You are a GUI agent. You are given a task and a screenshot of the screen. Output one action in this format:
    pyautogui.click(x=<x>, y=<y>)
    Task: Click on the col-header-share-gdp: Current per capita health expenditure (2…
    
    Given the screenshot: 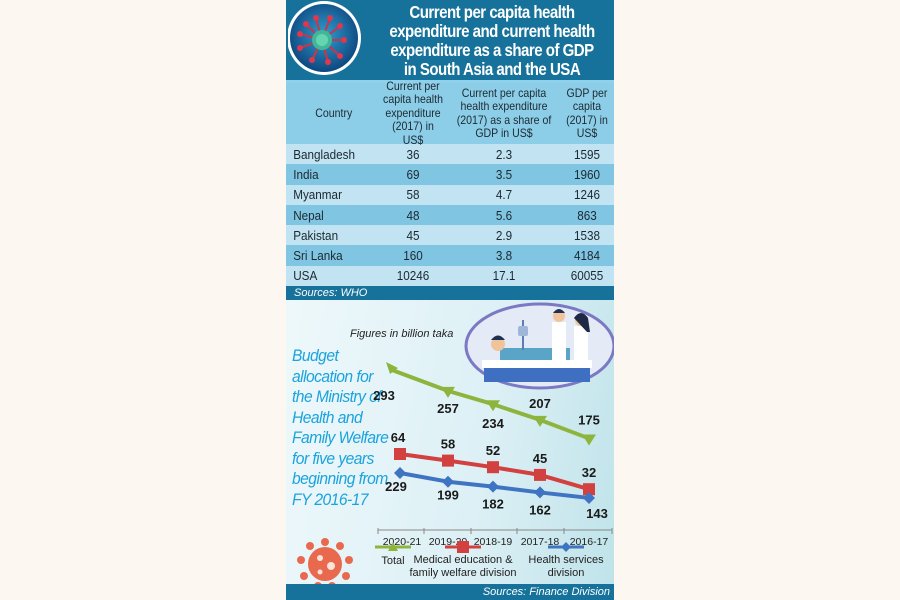 What is the action you would take?
    pyautogui.click(x=504, y=112)
    